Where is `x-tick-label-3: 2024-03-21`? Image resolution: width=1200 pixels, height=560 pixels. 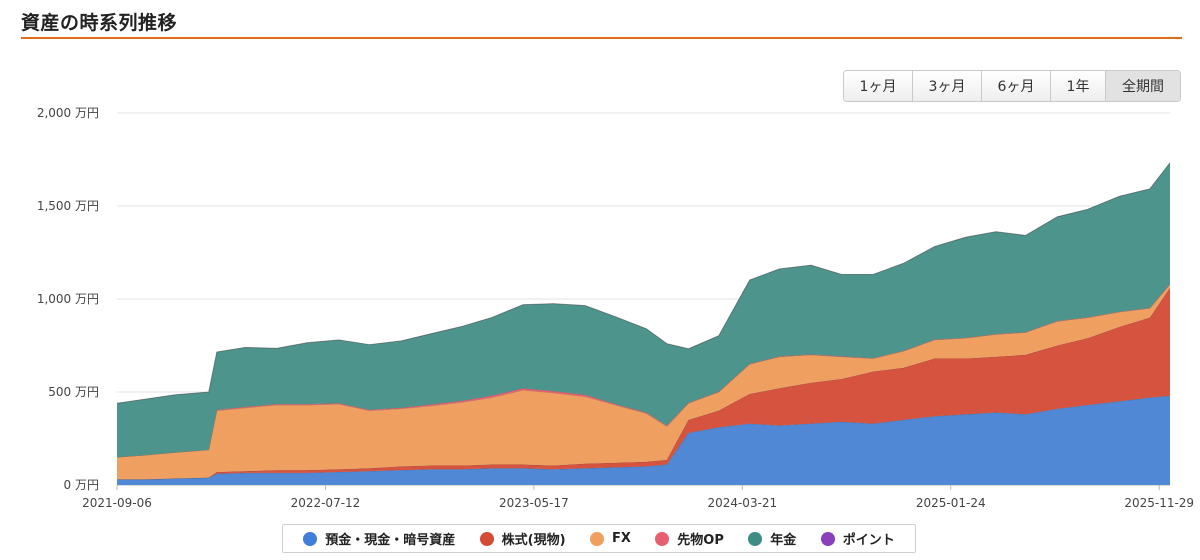
x-tick-label-3: 2024-03-21 is located at coordinates (742, 503).